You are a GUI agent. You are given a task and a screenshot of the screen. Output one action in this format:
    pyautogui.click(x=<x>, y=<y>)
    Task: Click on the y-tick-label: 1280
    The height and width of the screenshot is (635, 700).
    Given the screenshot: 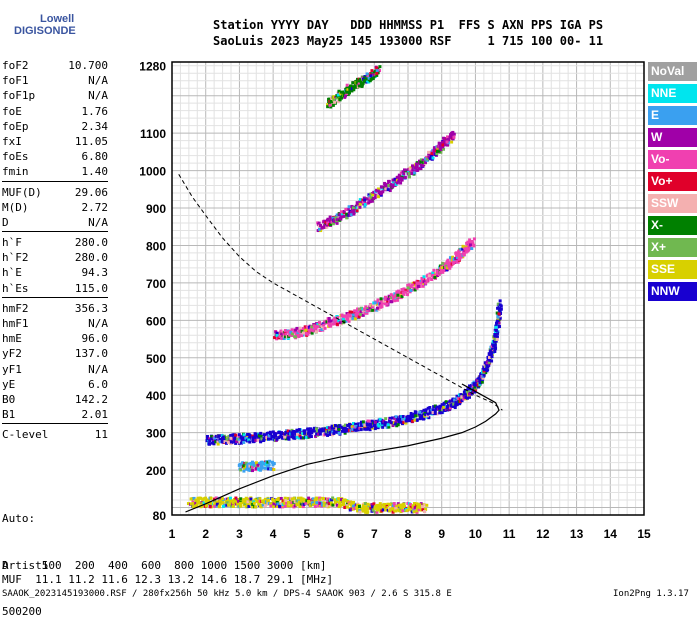 What is the action you would take?
    pyautogui.click(x=152, y=67)
    